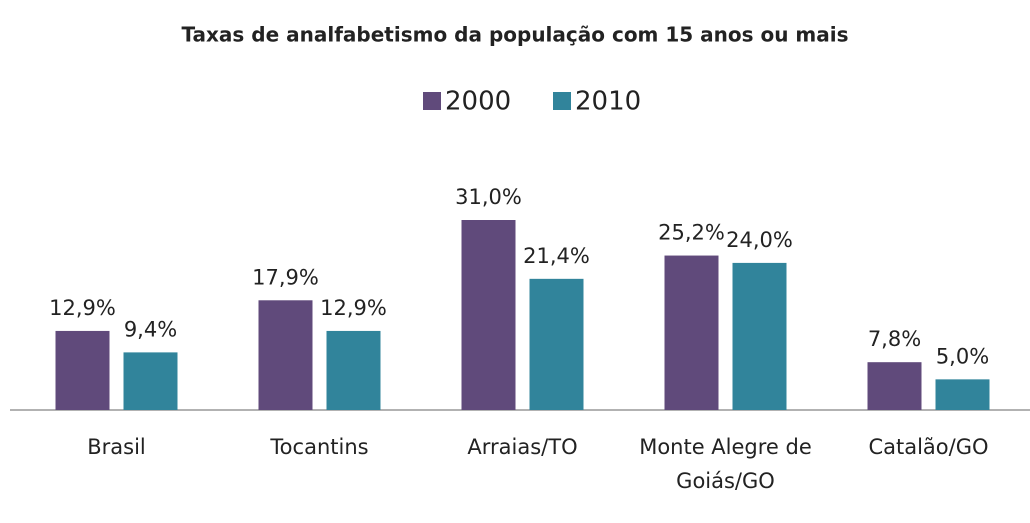 The image size is (1030, 523). Describe the element at coordinates (319, 447) in the screenshot. I see `x-tick-label: Tocantins` at that location.